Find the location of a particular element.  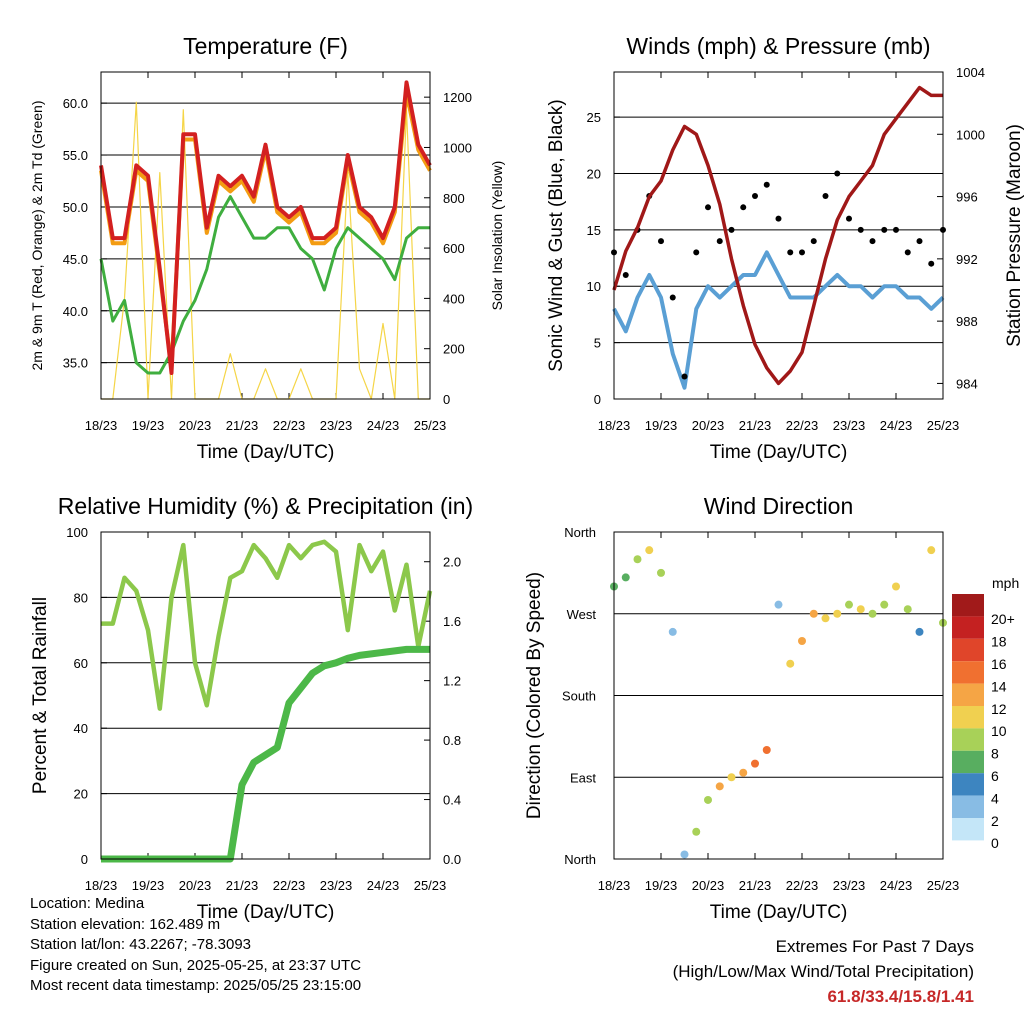

colorbar-label: 18 is located at coordinates (999, 642).